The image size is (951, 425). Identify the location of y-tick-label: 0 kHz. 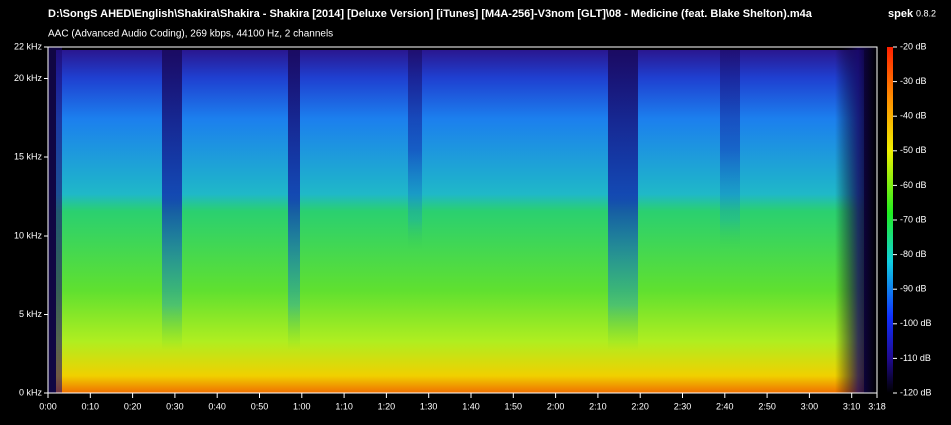
(31, 392).